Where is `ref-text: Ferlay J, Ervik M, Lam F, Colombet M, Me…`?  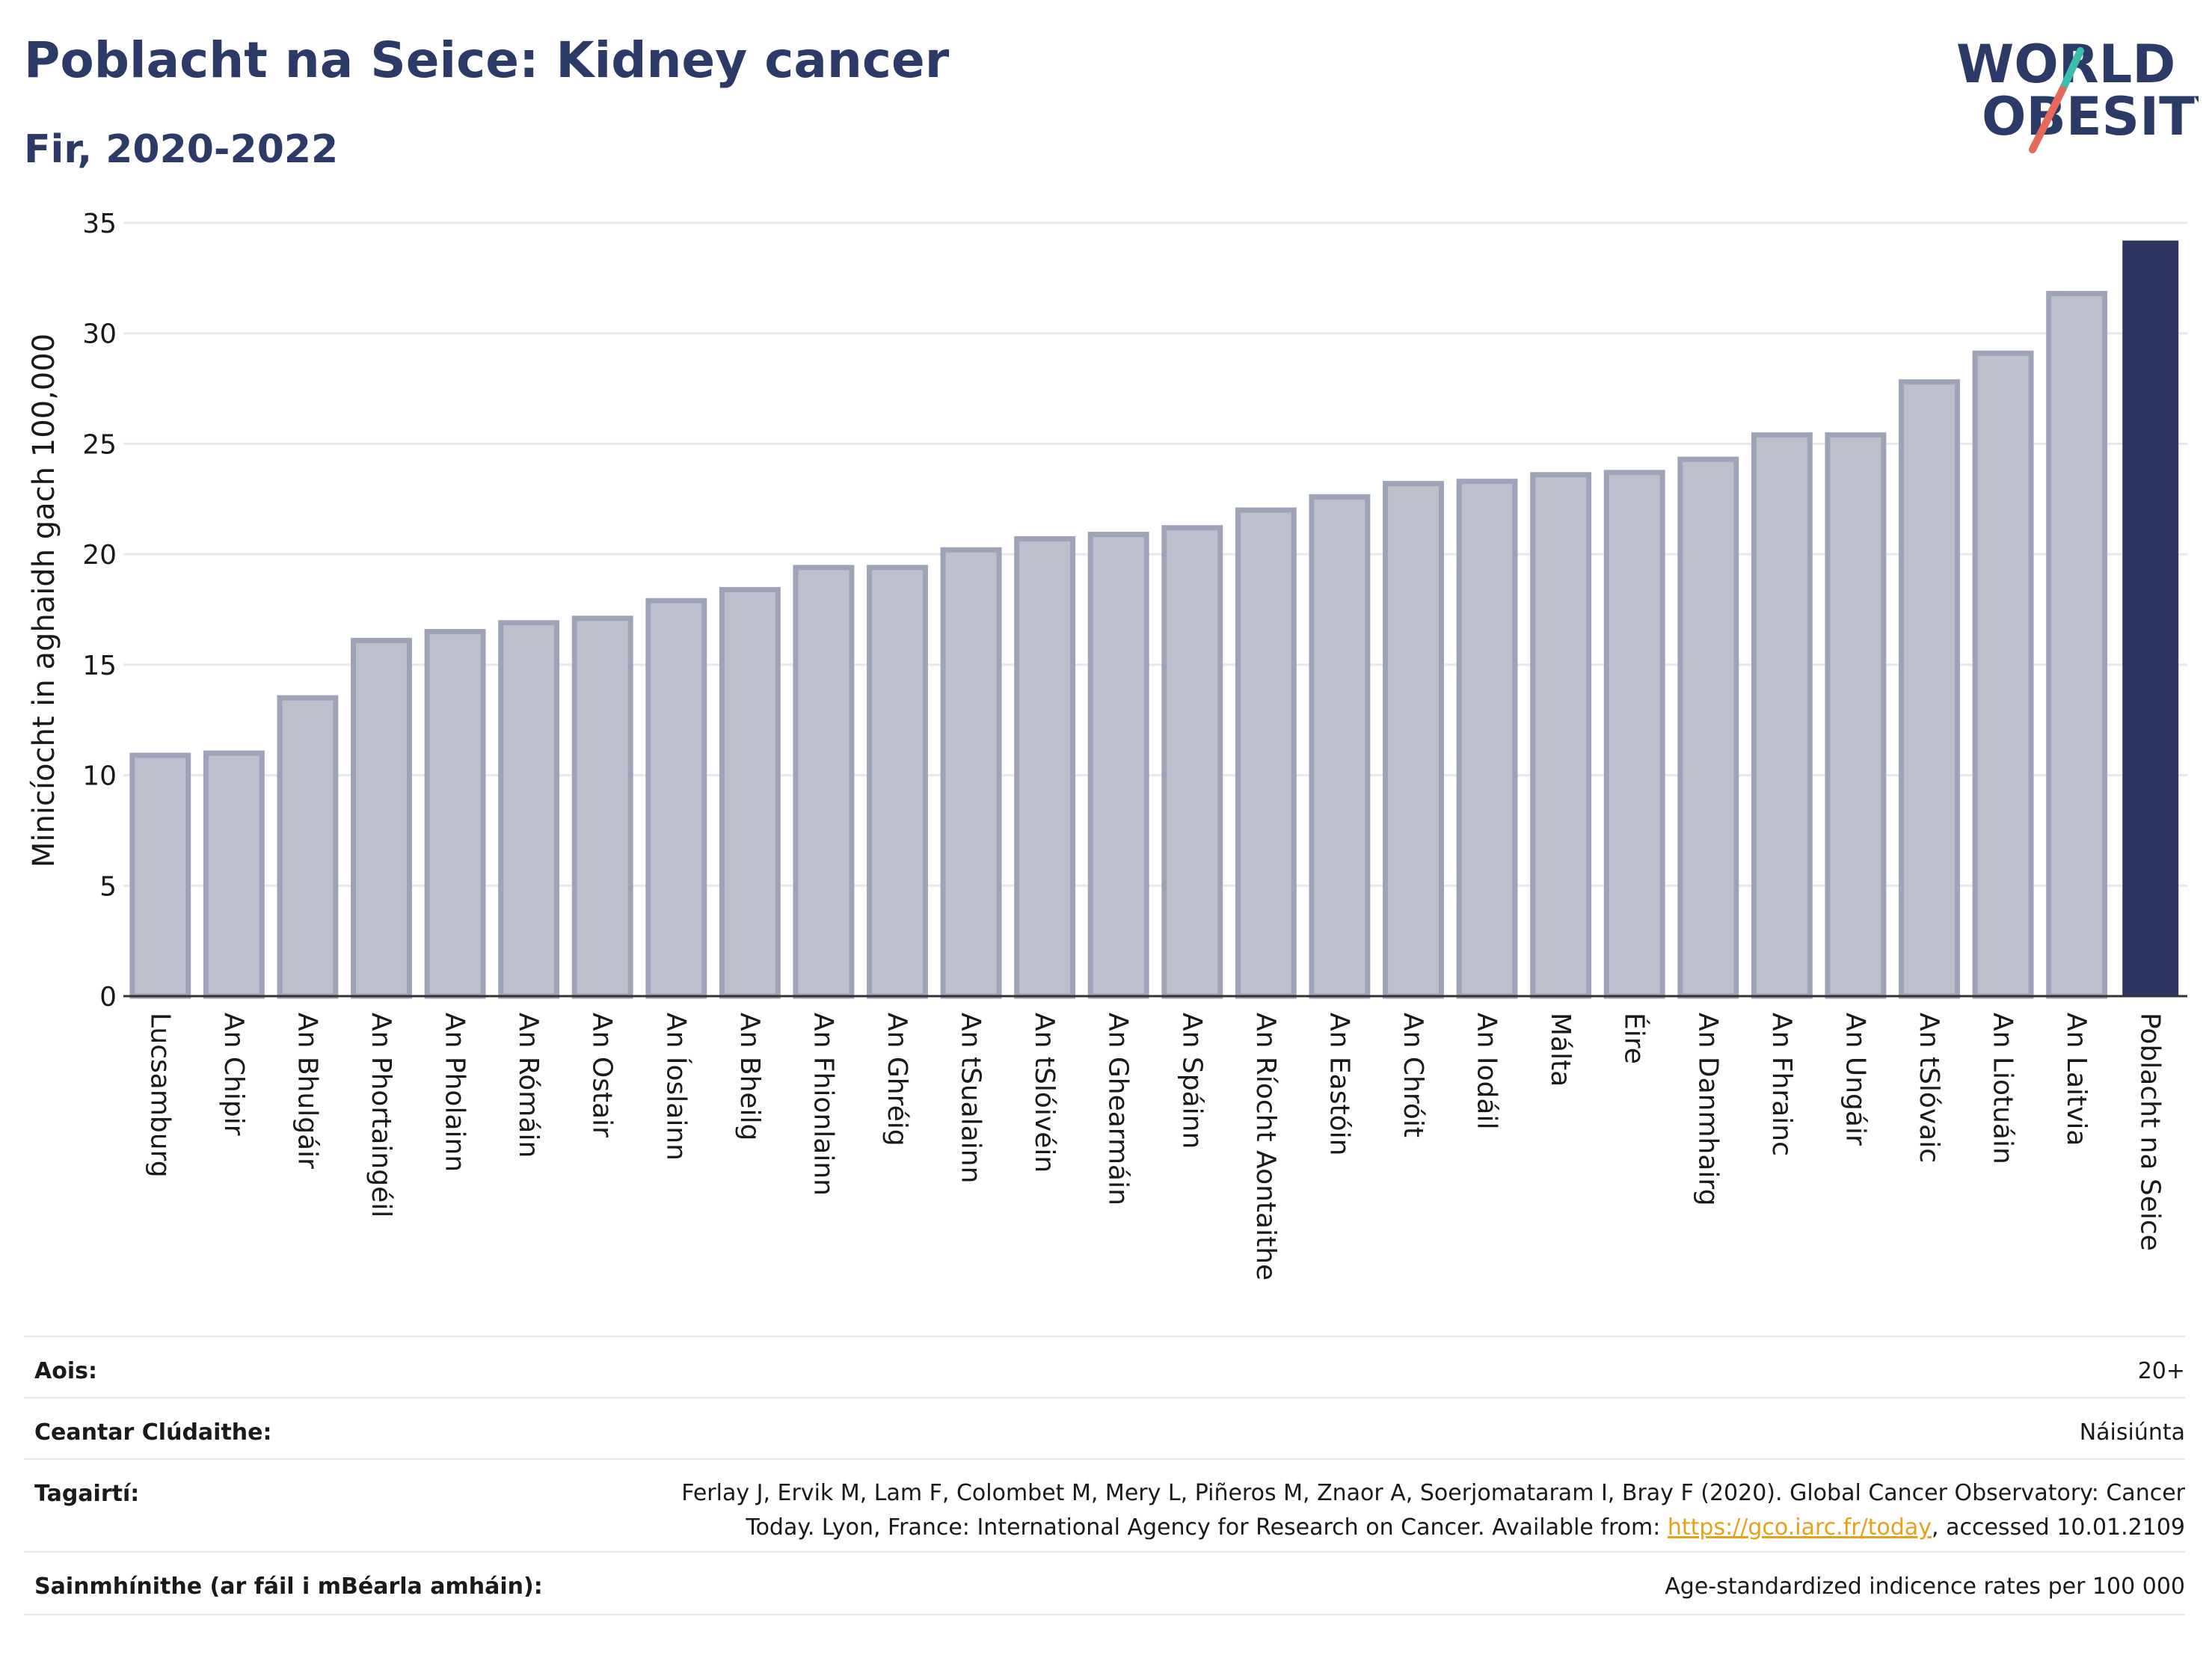
ref-text: Ferlay J, Ervik M, Lam F, Colombet M, Me… is located at coordinates (1325, 1510).